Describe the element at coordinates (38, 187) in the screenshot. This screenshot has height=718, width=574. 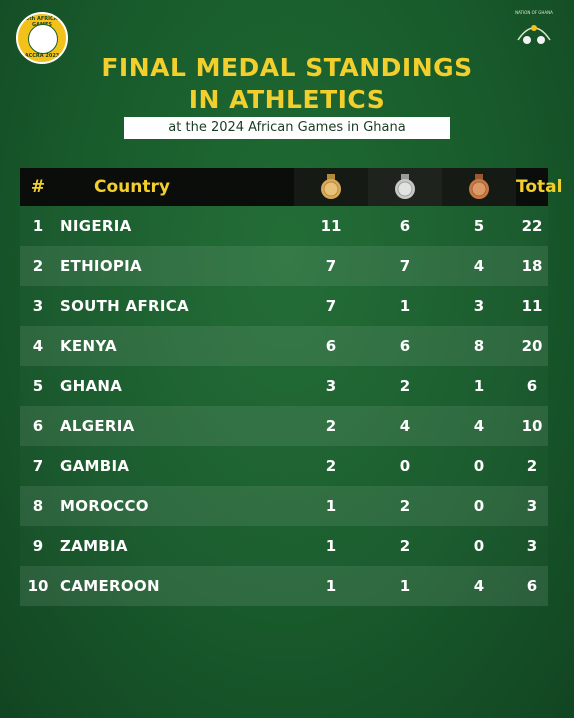
I see `rank-header: #` at that location.